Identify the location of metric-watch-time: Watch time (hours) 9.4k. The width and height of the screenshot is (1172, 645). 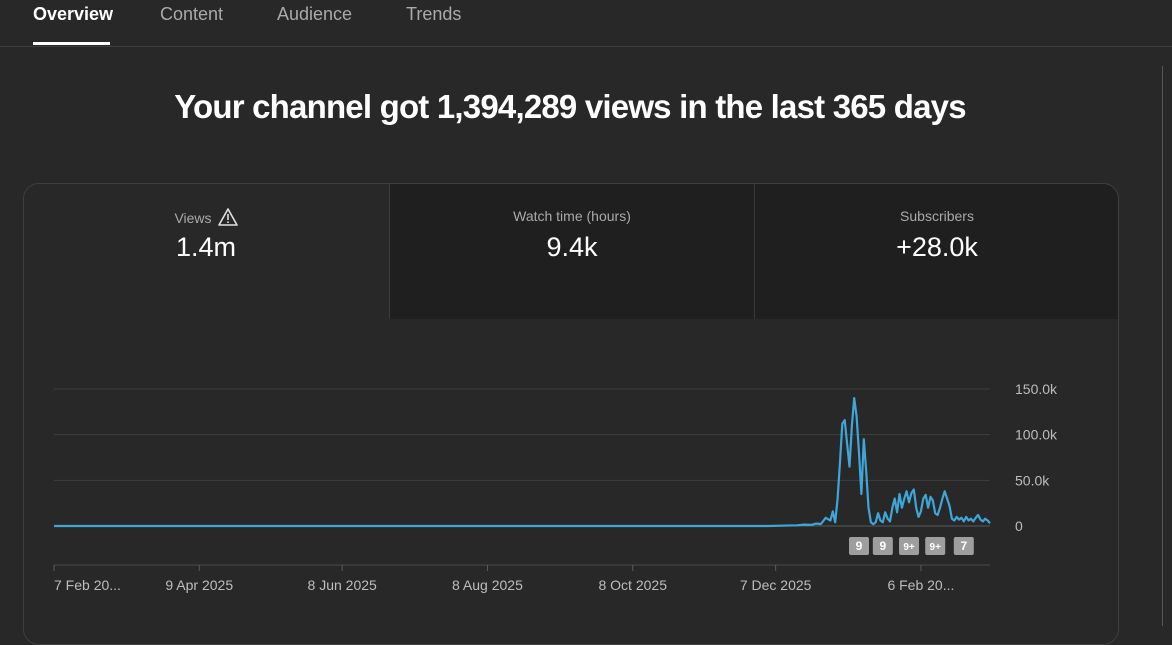
(571, 251).